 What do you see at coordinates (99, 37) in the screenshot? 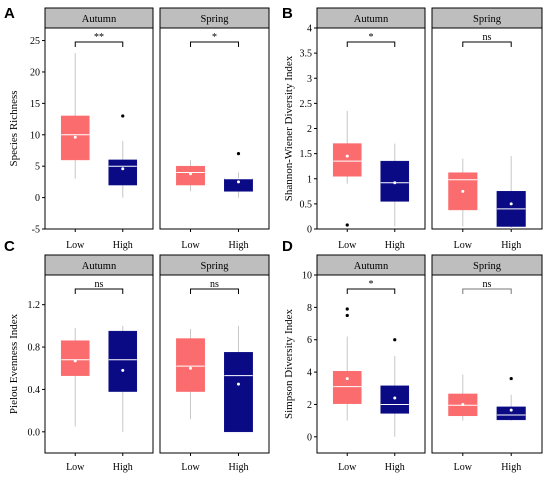
I see `significance-label: **` at bounding box center [99, 37].